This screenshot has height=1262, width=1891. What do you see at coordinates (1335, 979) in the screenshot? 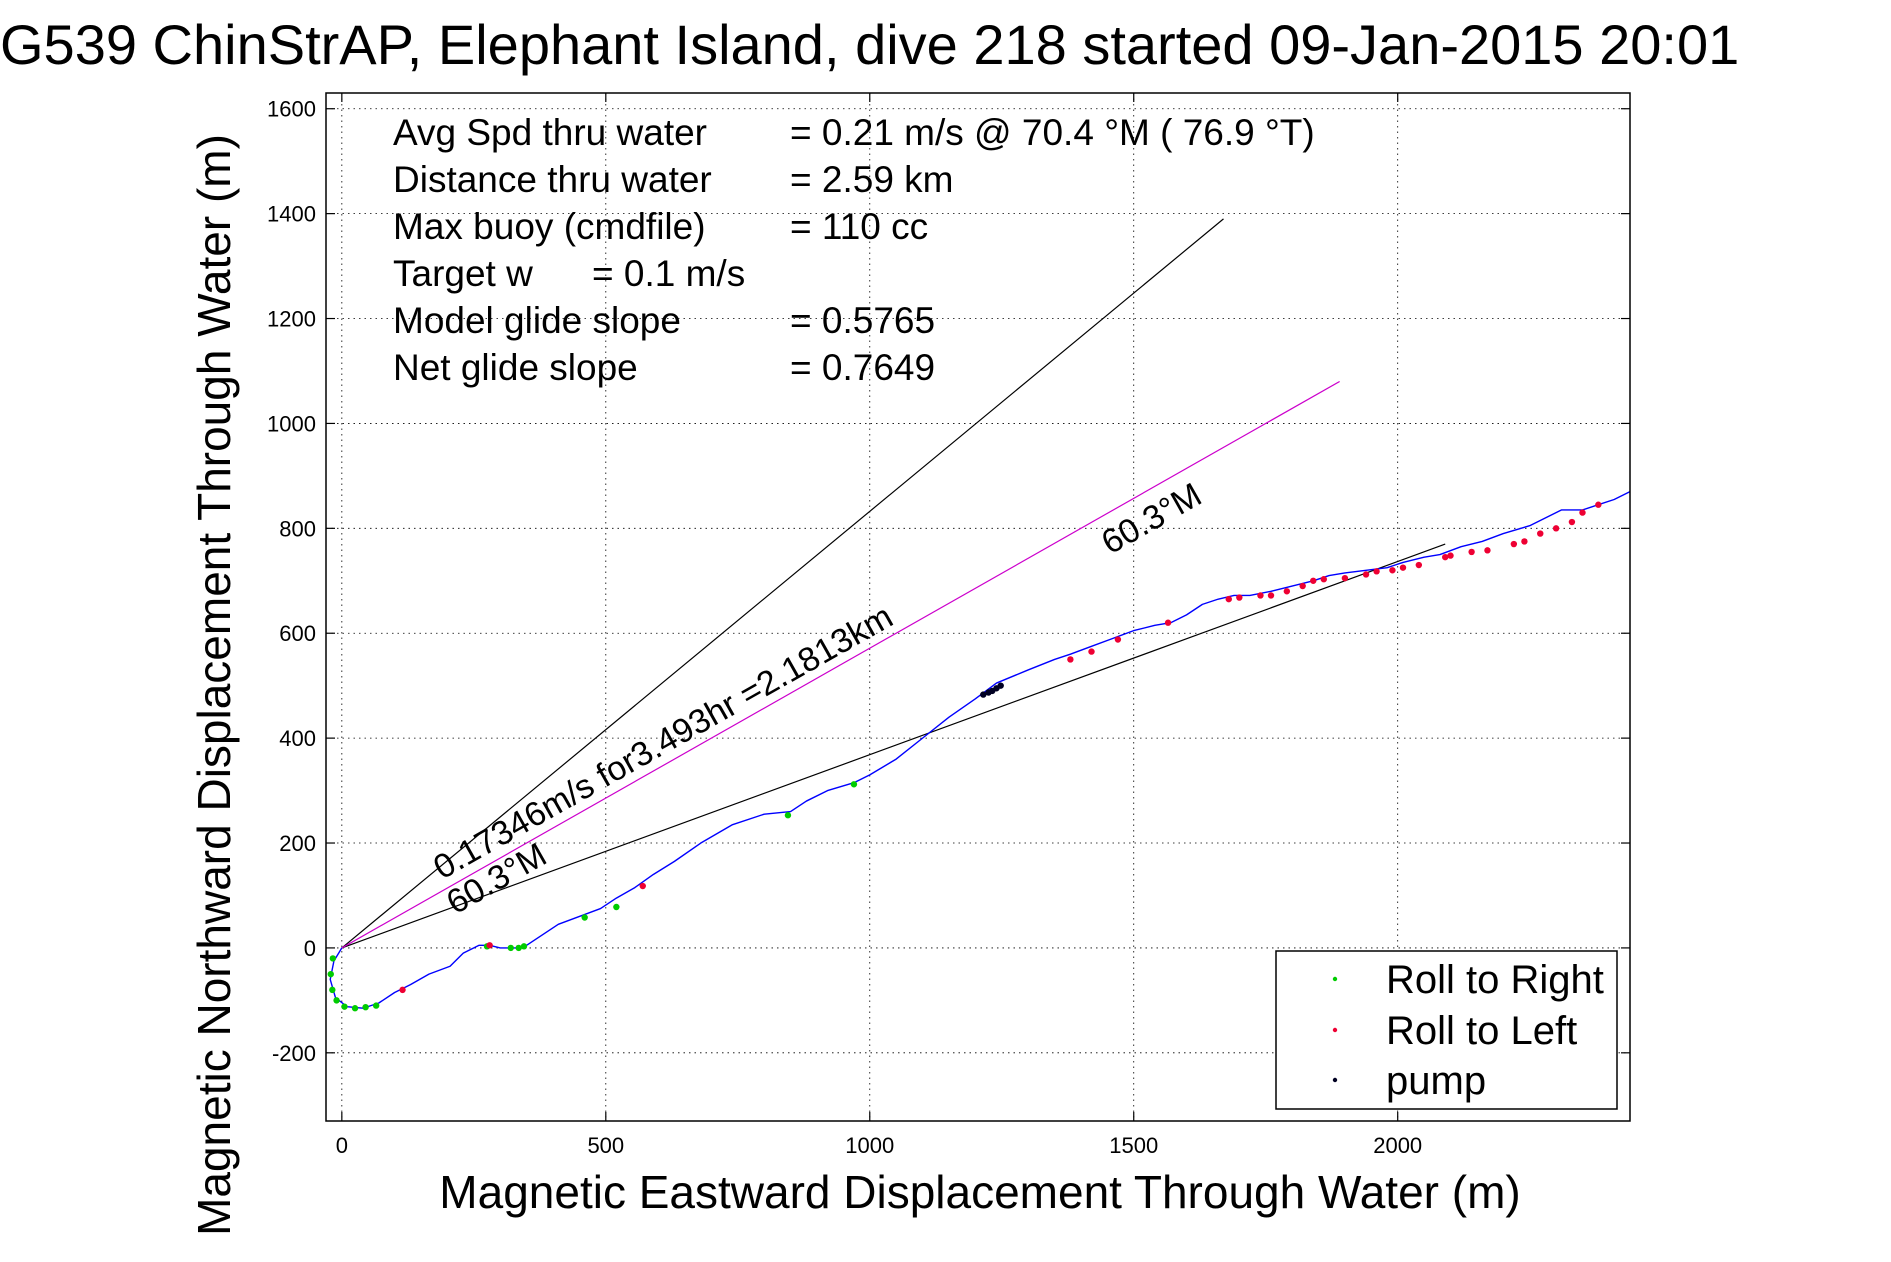
I see `legend-marker-roll-right` at bounding box center [1335, 979].